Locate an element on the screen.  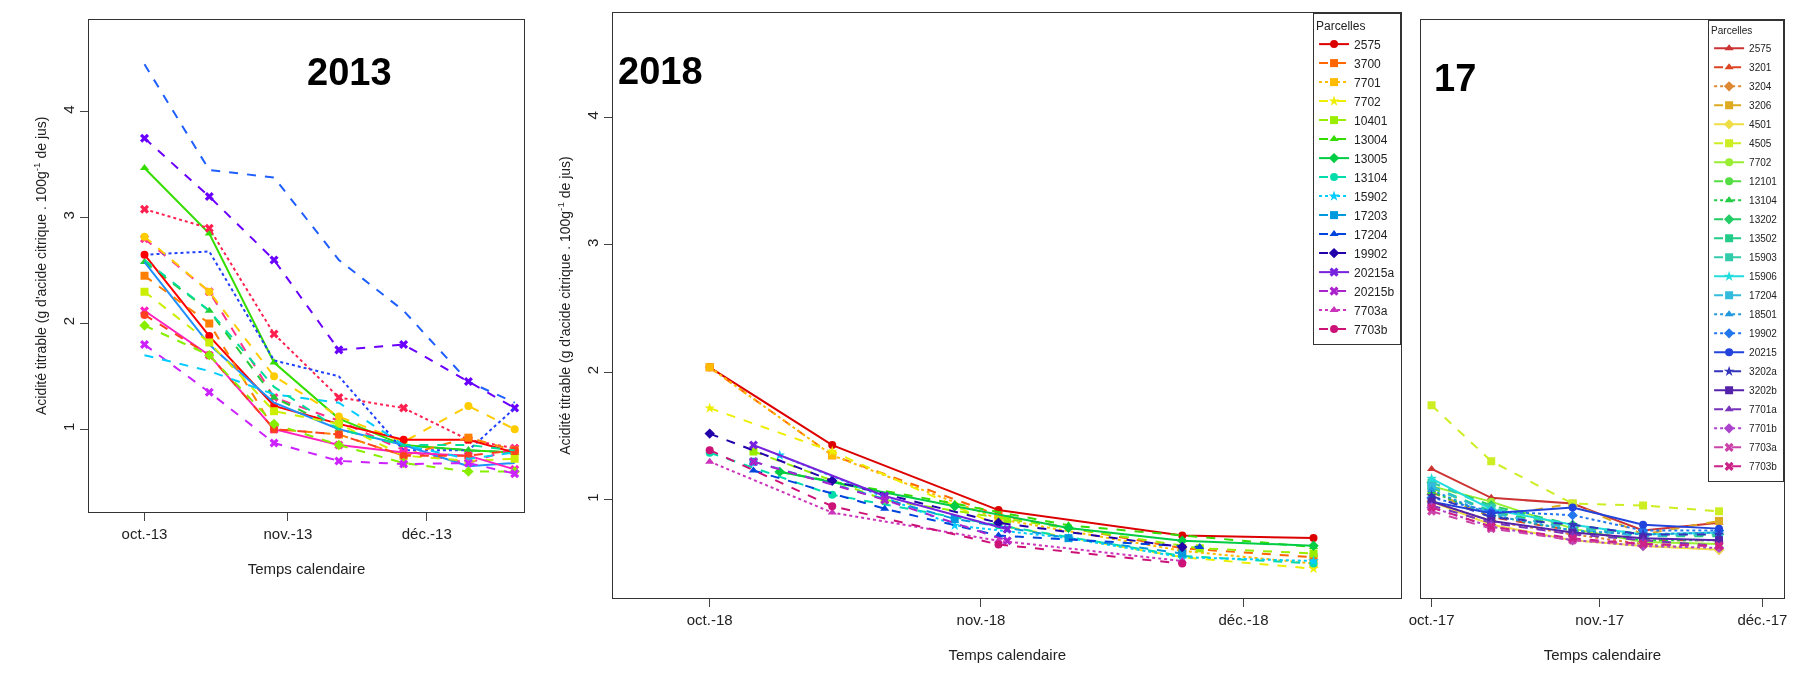
legend-label: 3206 is located at coordinates (1760, 106).